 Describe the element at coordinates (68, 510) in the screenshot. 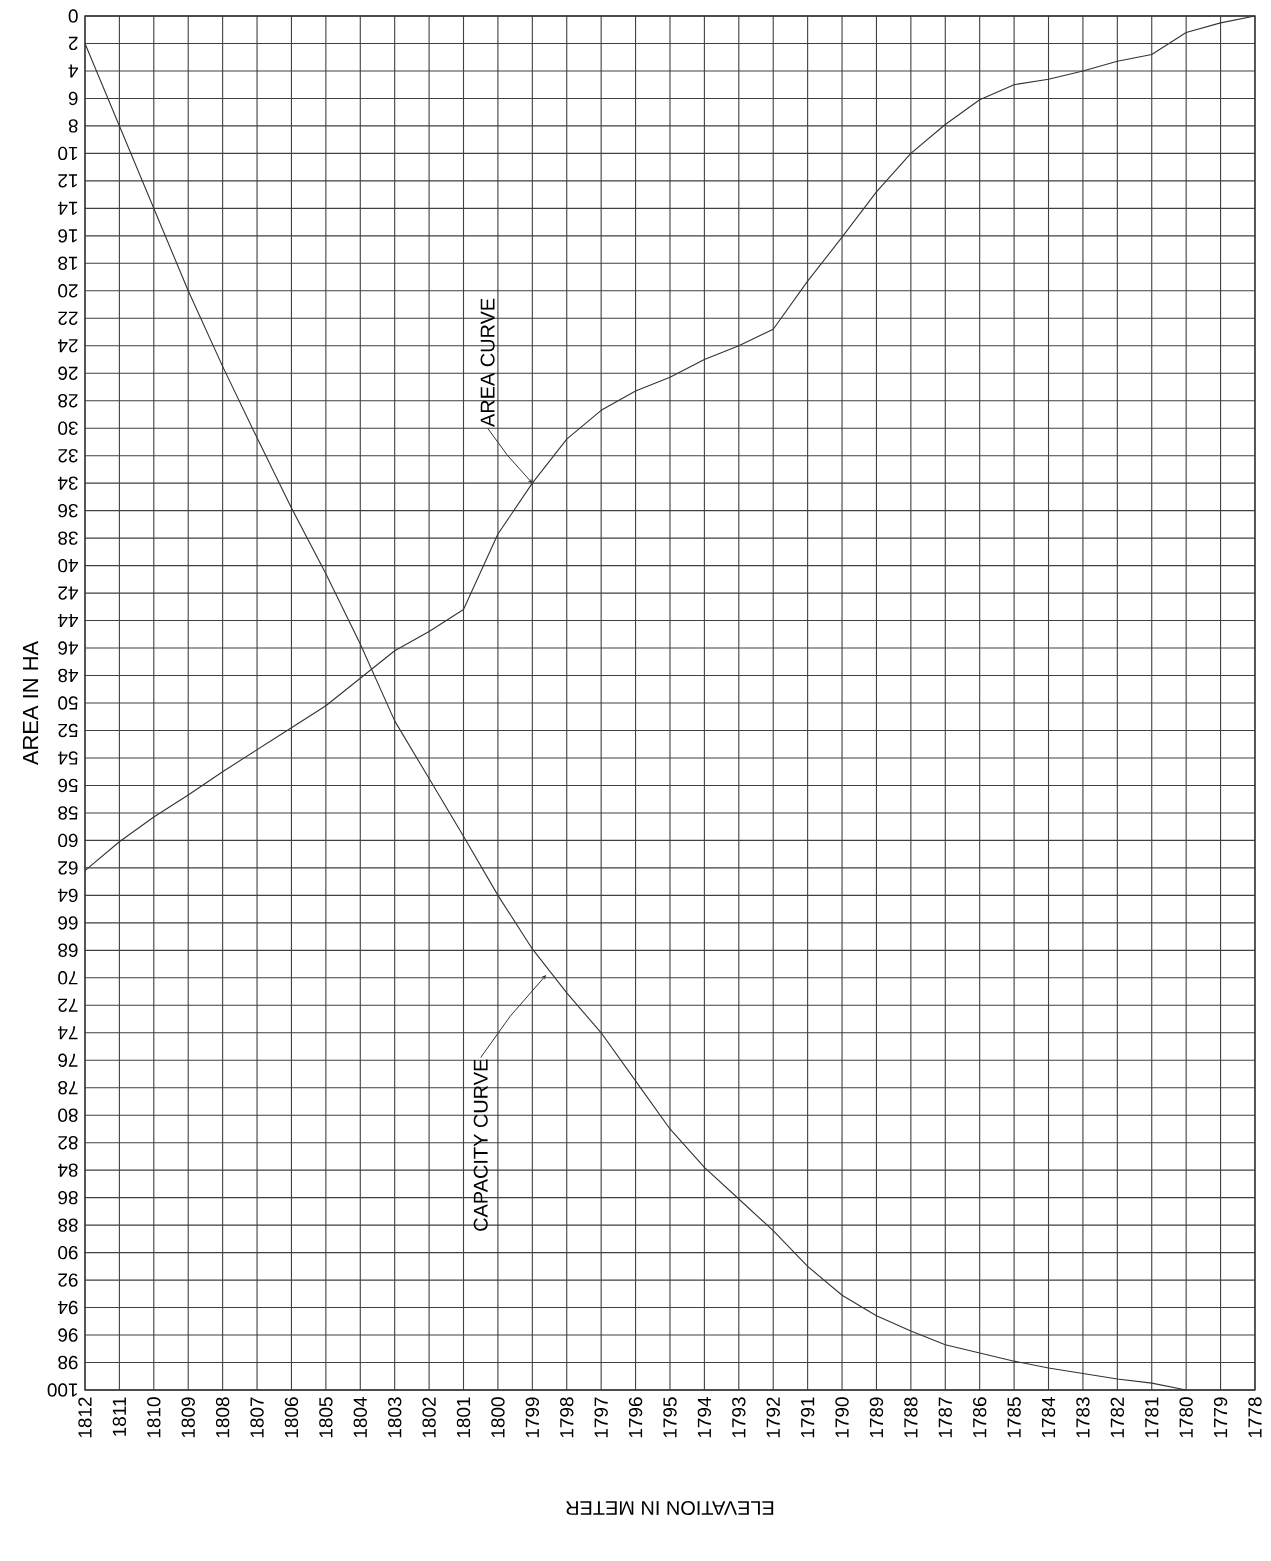

I see `y-tick-label: 36` at that location.